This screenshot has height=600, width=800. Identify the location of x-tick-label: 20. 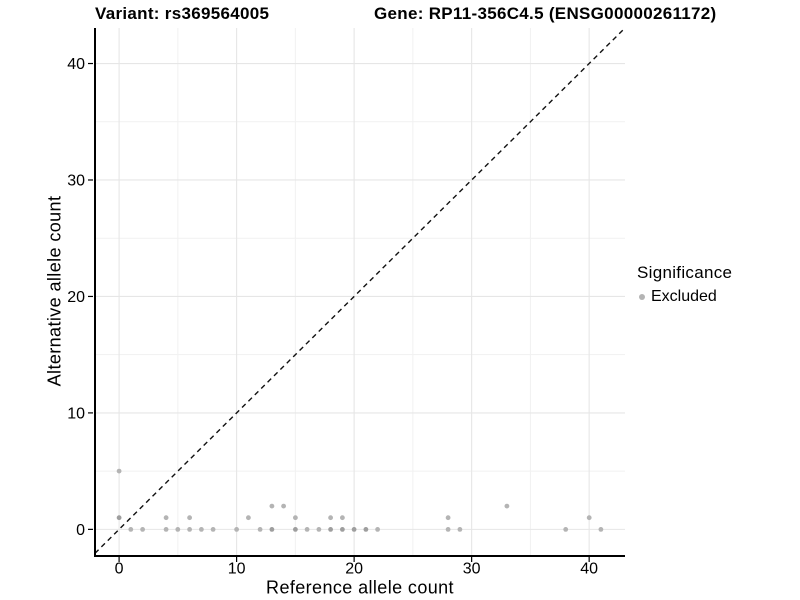
(354, 569).